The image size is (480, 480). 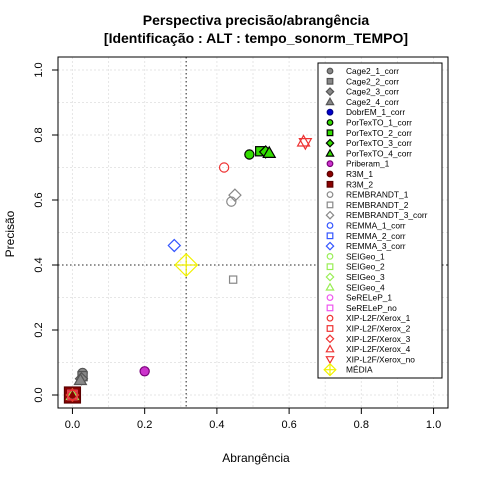 I want to click on legend-label: PorTexTO_1_corr, so click(x=379, y=123).